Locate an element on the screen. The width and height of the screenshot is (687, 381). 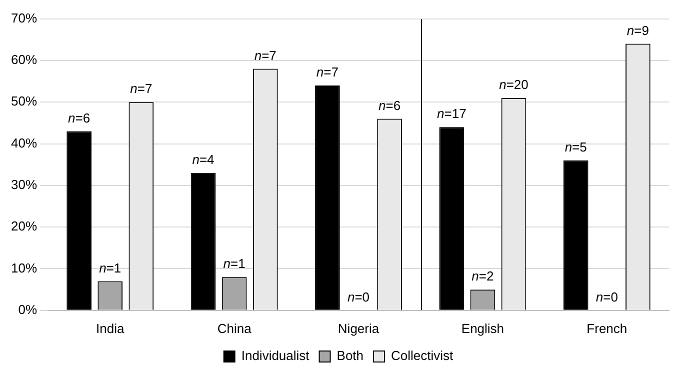
y-tick-label: 70% is located at coordinates (24, 18).